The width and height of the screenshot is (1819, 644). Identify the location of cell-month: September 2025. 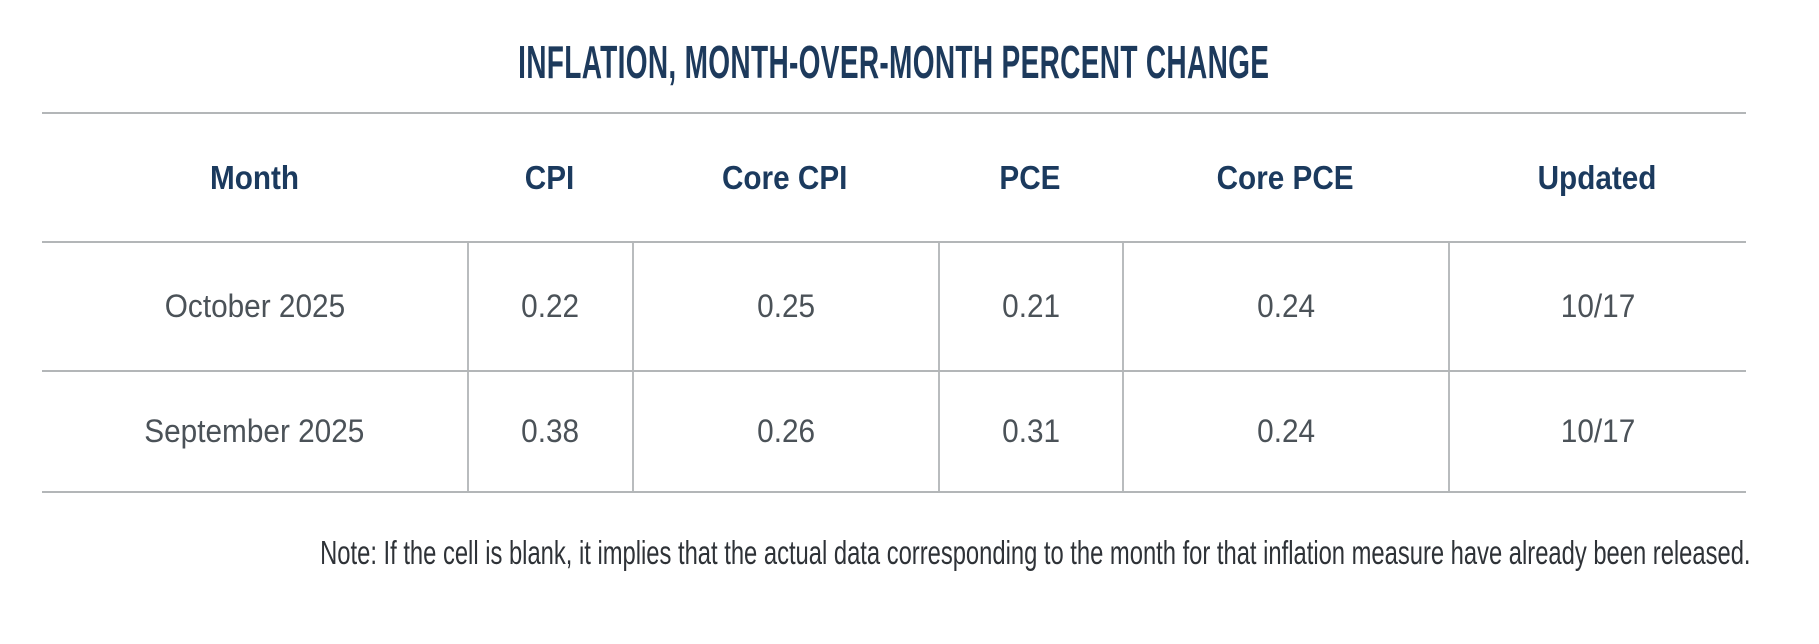
(254, 431).